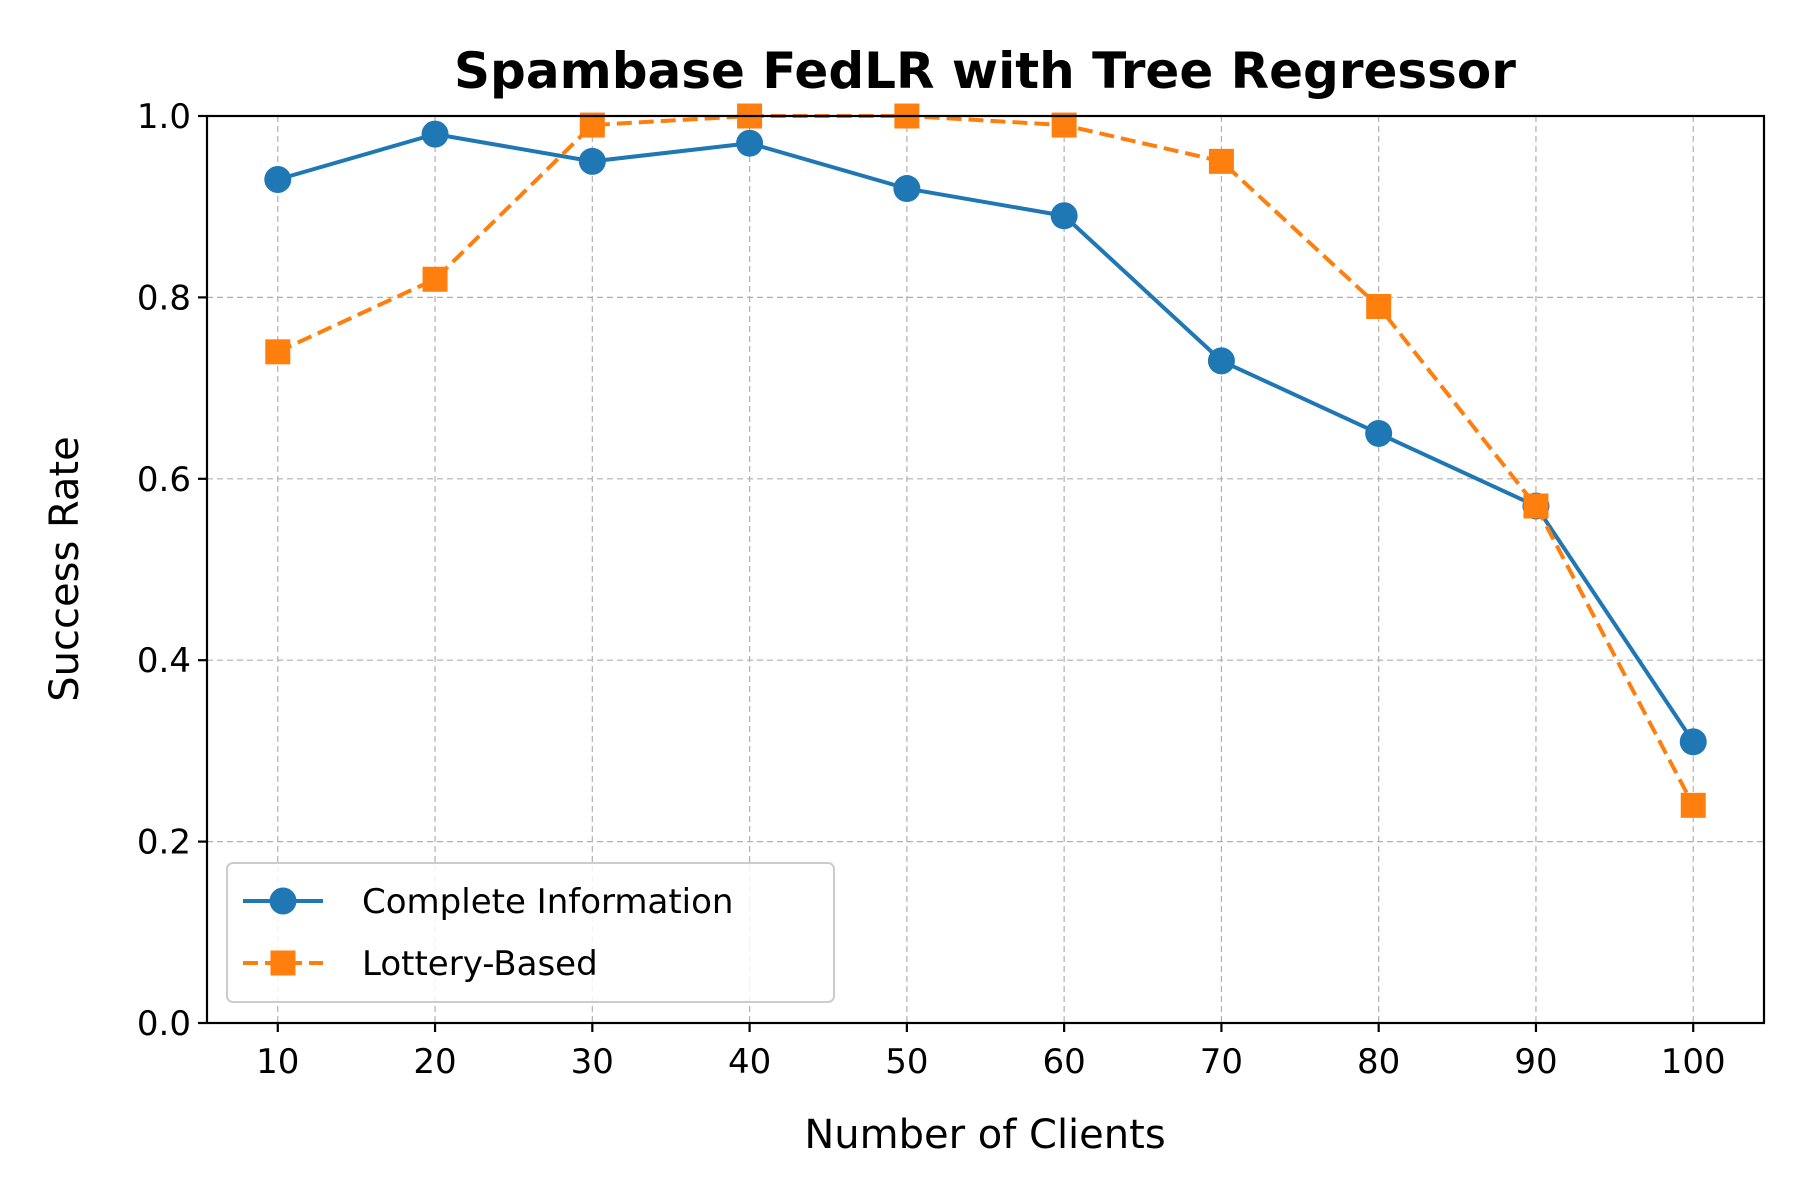 Image resolution: width=1800 pixels, height=1200 pixels. I want to click on x-tick-label: 20, so click(434, 1062).